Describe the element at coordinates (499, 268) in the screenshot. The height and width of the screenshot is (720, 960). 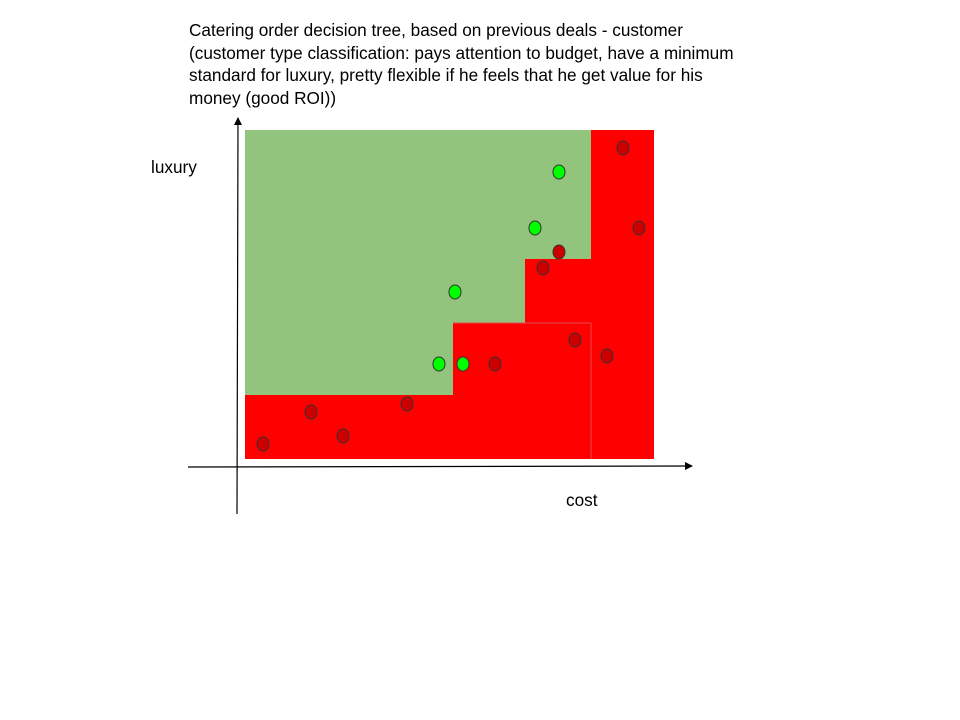
I see `accepted-points` at that location.